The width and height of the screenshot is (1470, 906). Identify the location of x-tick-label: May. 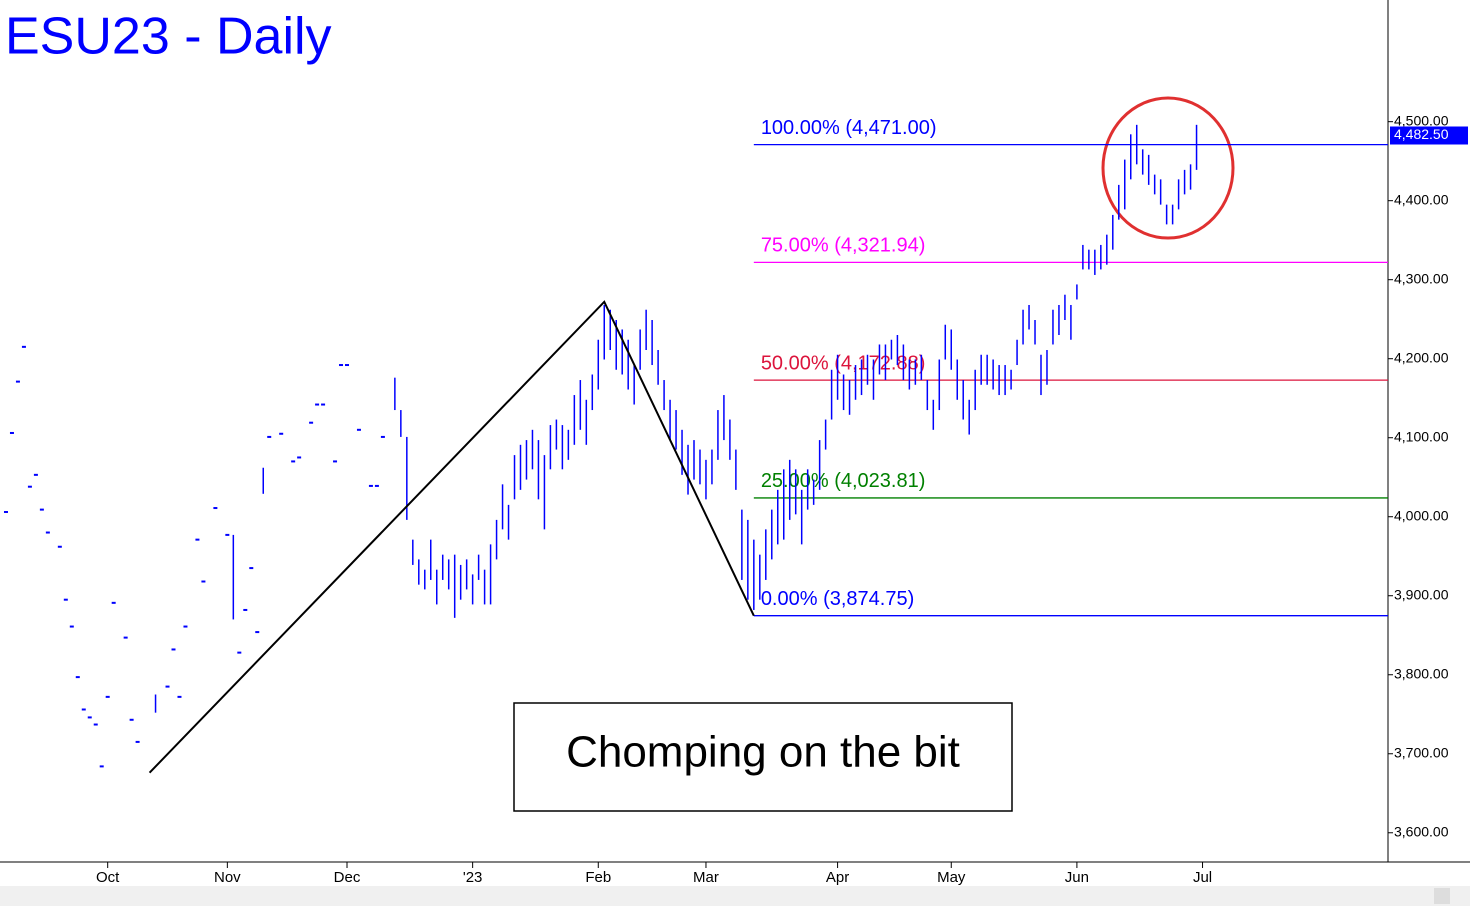
(951, 877).